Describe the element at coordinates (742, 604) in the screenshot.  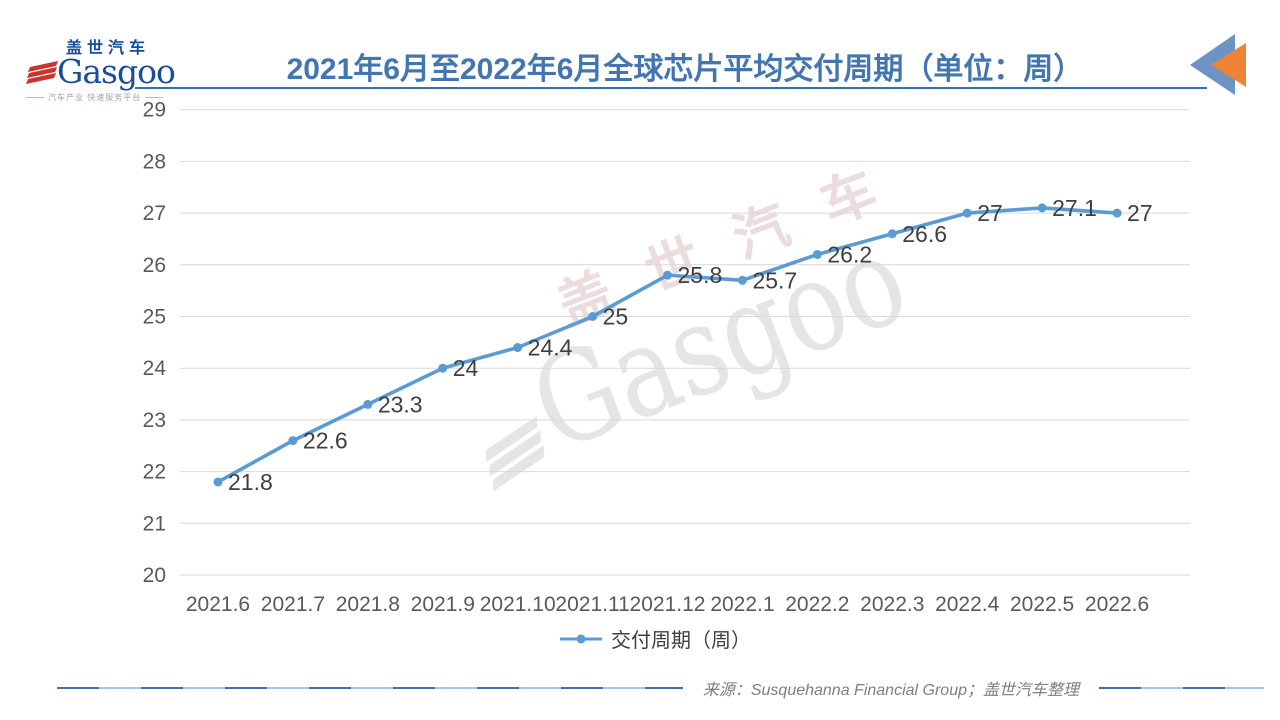
I see `x-tick-label: 2022.1` at that location.